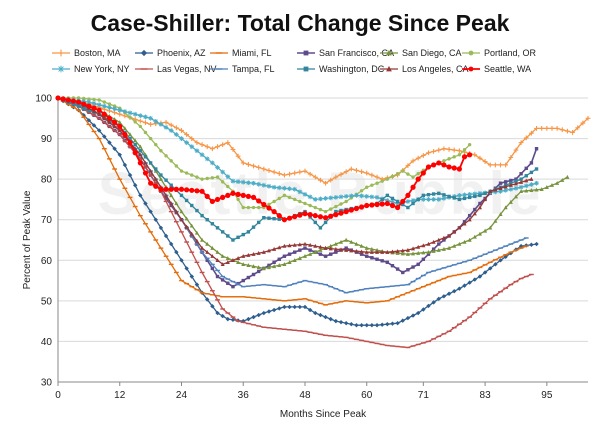 The width and height of the screenshot is (600, 436). I want to click on legend-marker, so click(61, 69).